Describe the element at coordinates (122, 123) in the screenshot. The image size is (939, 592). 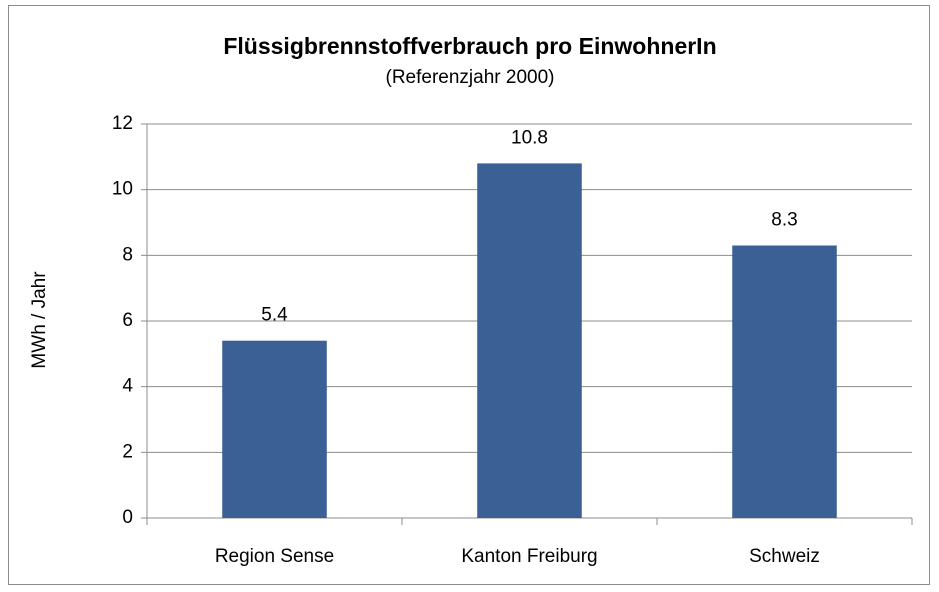
I see `y-tick-label: 12` at that location.